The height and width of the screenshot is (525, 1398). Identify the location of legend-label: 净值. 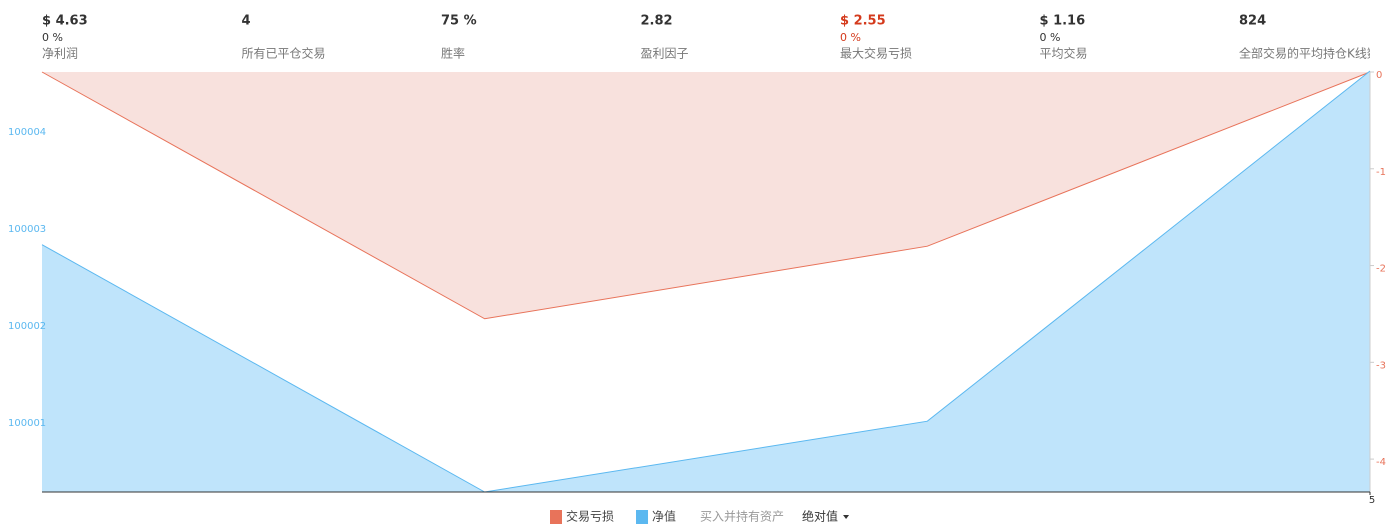
(664, 516).